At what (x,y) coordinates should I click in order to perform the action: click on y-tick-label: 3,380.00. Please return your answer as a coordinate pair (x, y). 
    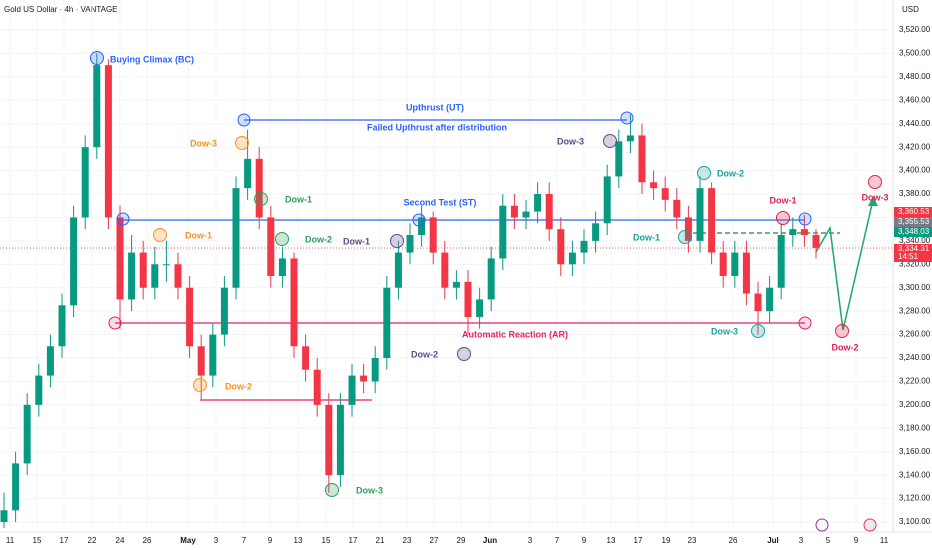
    Looking at the image, I should click on (915, 193).